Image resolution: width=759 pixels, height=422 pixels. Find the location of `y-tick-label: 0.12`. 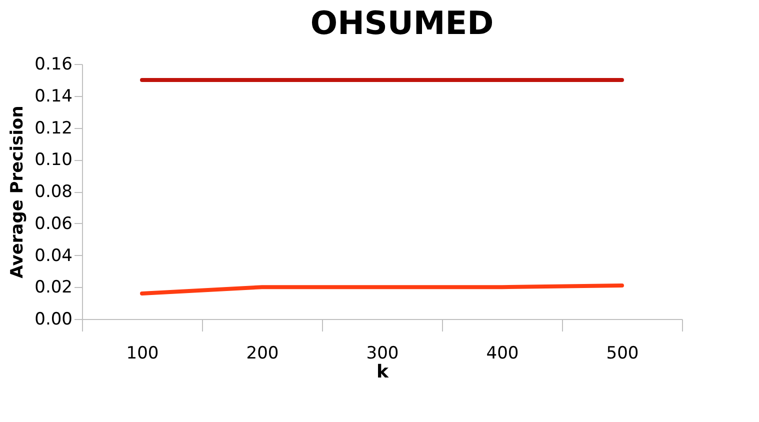

y-tick-label: 0.12 is located at coordinates (53, 128).